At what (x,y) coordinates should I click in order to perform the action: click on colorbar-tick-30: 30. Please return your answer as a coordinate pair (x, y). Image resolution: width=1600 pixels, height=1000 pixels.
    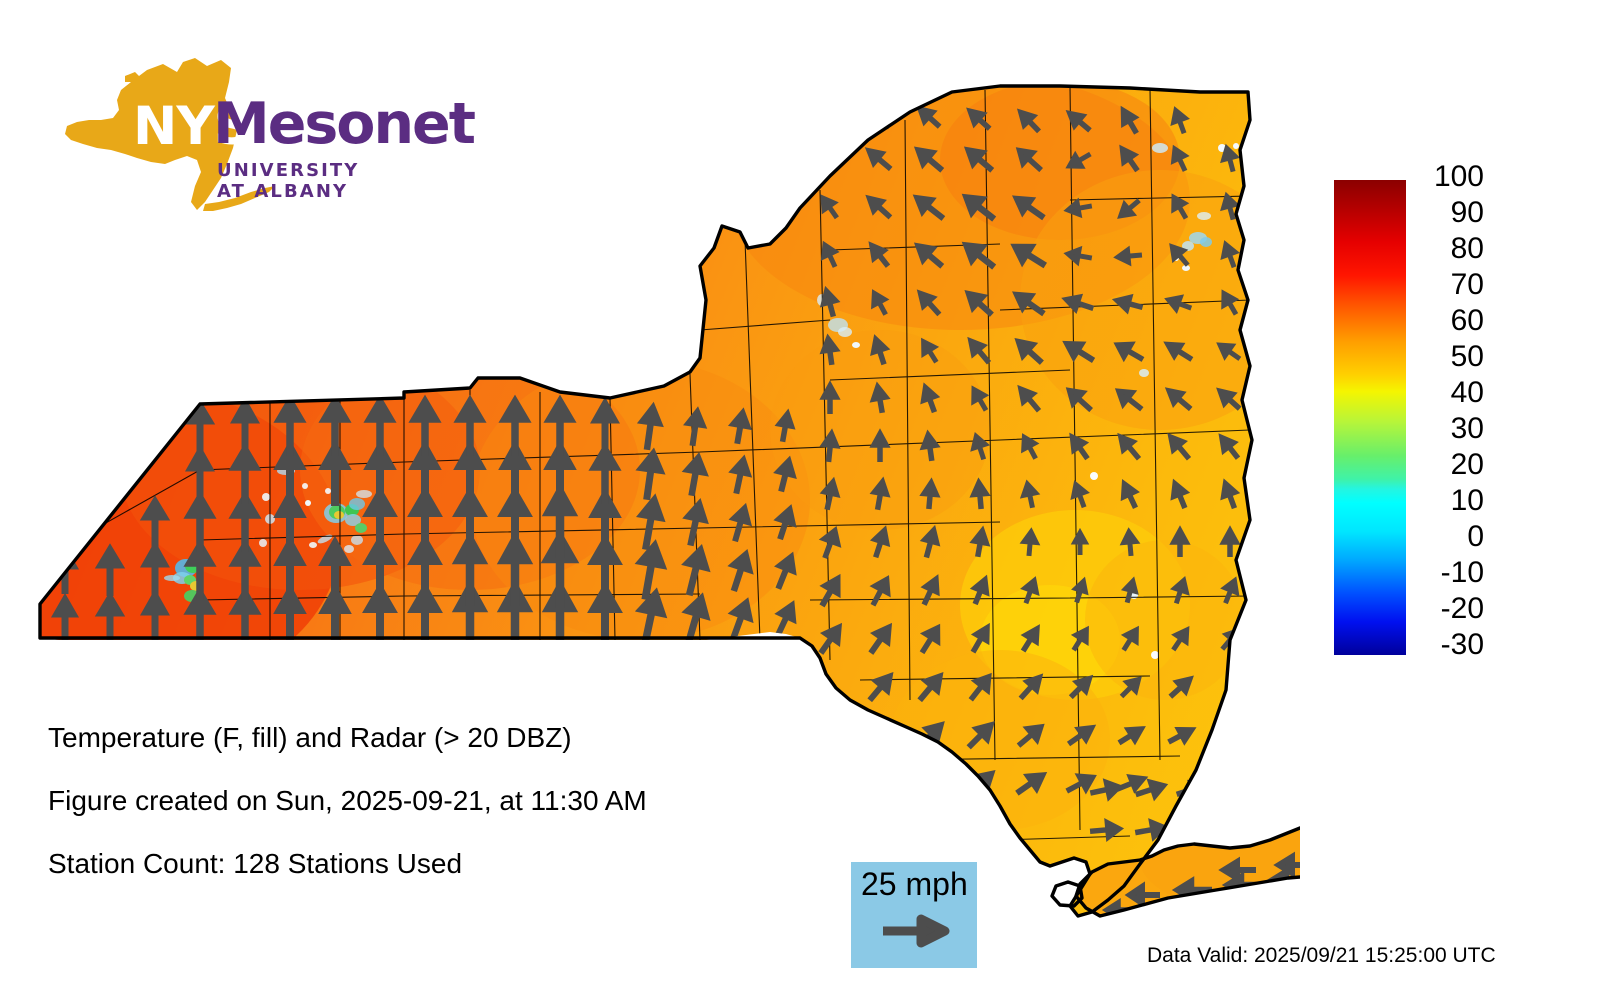
    Looking at the image, I should click on (1467, 428).